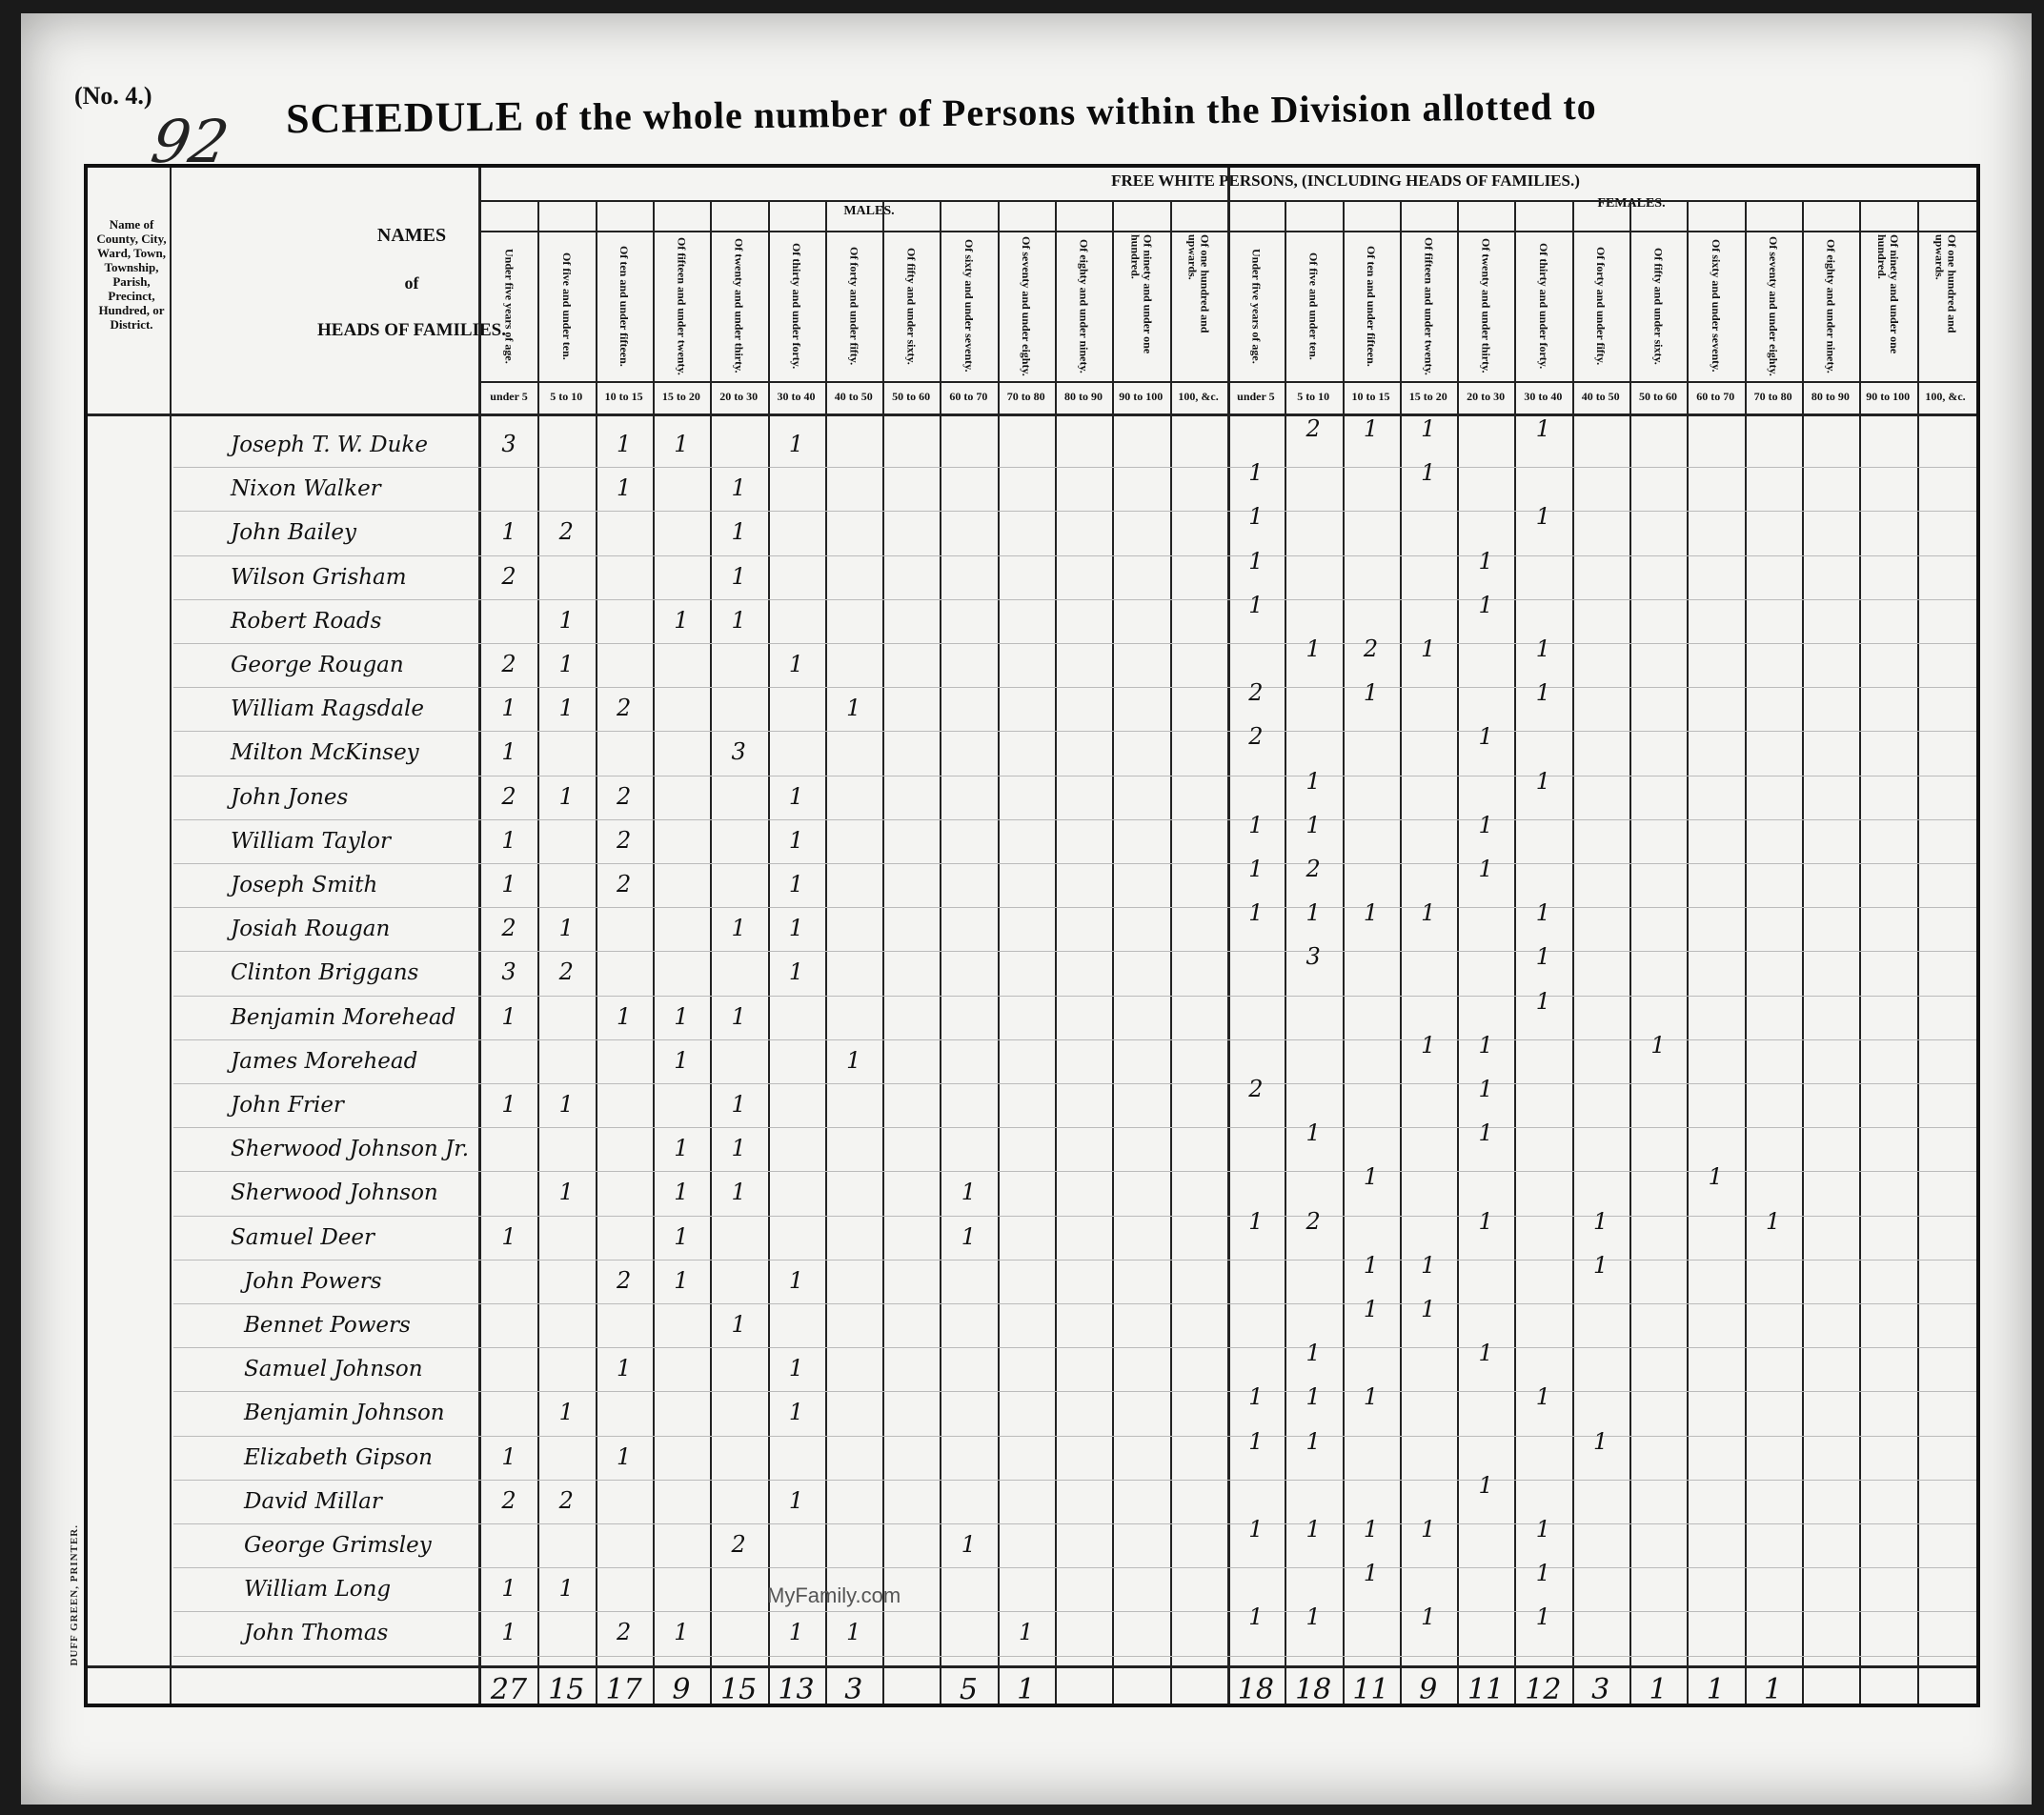 The image size is (2044, 1815). What do you see at coordinates (324, 1061) in the screenshot?
I see `head-of-family-name: James Morehead` at bounding box center [324, 1061].